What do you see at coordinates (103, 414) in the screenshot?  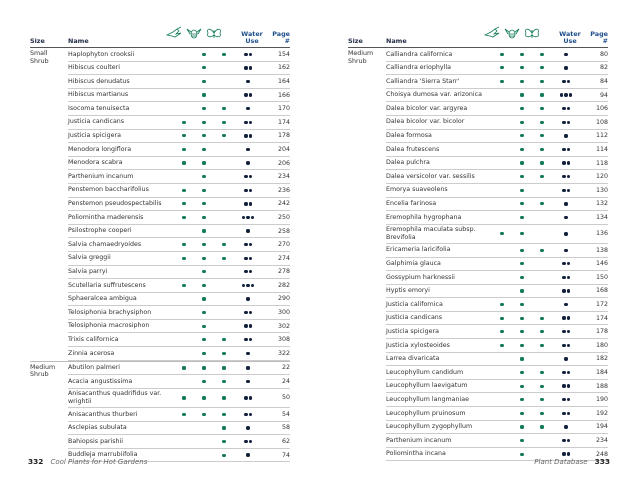 I see `plant-name: Anisacanthus thurberi` at bounding box center [103, 414].